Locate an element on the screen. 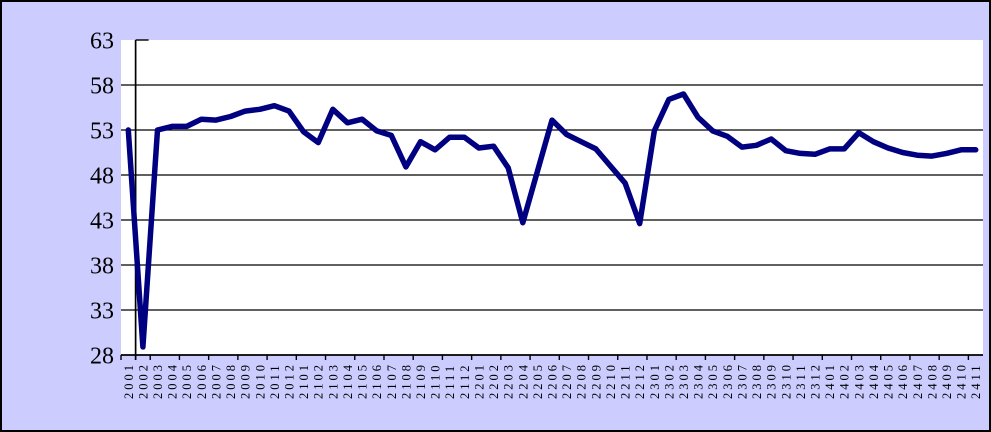 The image size is (991, 432). x-tick-label: 2305 is located at coordinates (713, 380).